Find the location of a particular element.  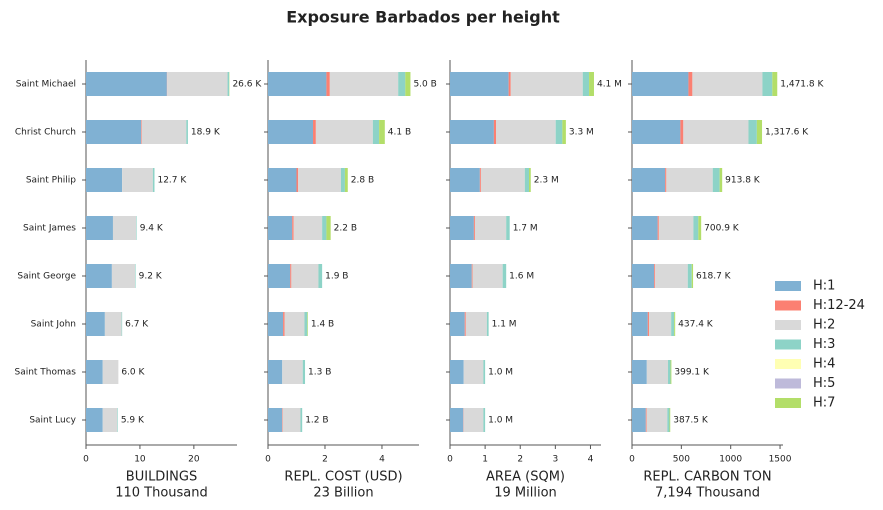

x-tick-label: 20 is located at coordinates (194, 460).